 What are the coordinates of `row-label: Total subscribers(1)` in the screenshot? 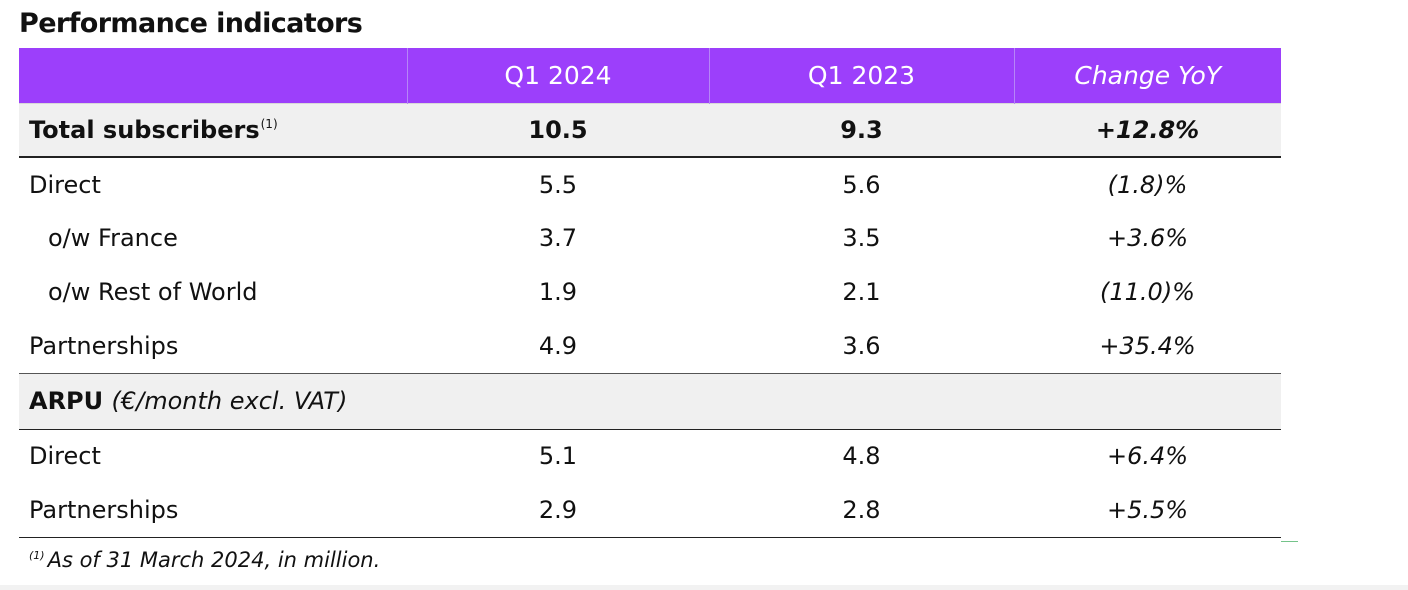 It's located at (213, 130).